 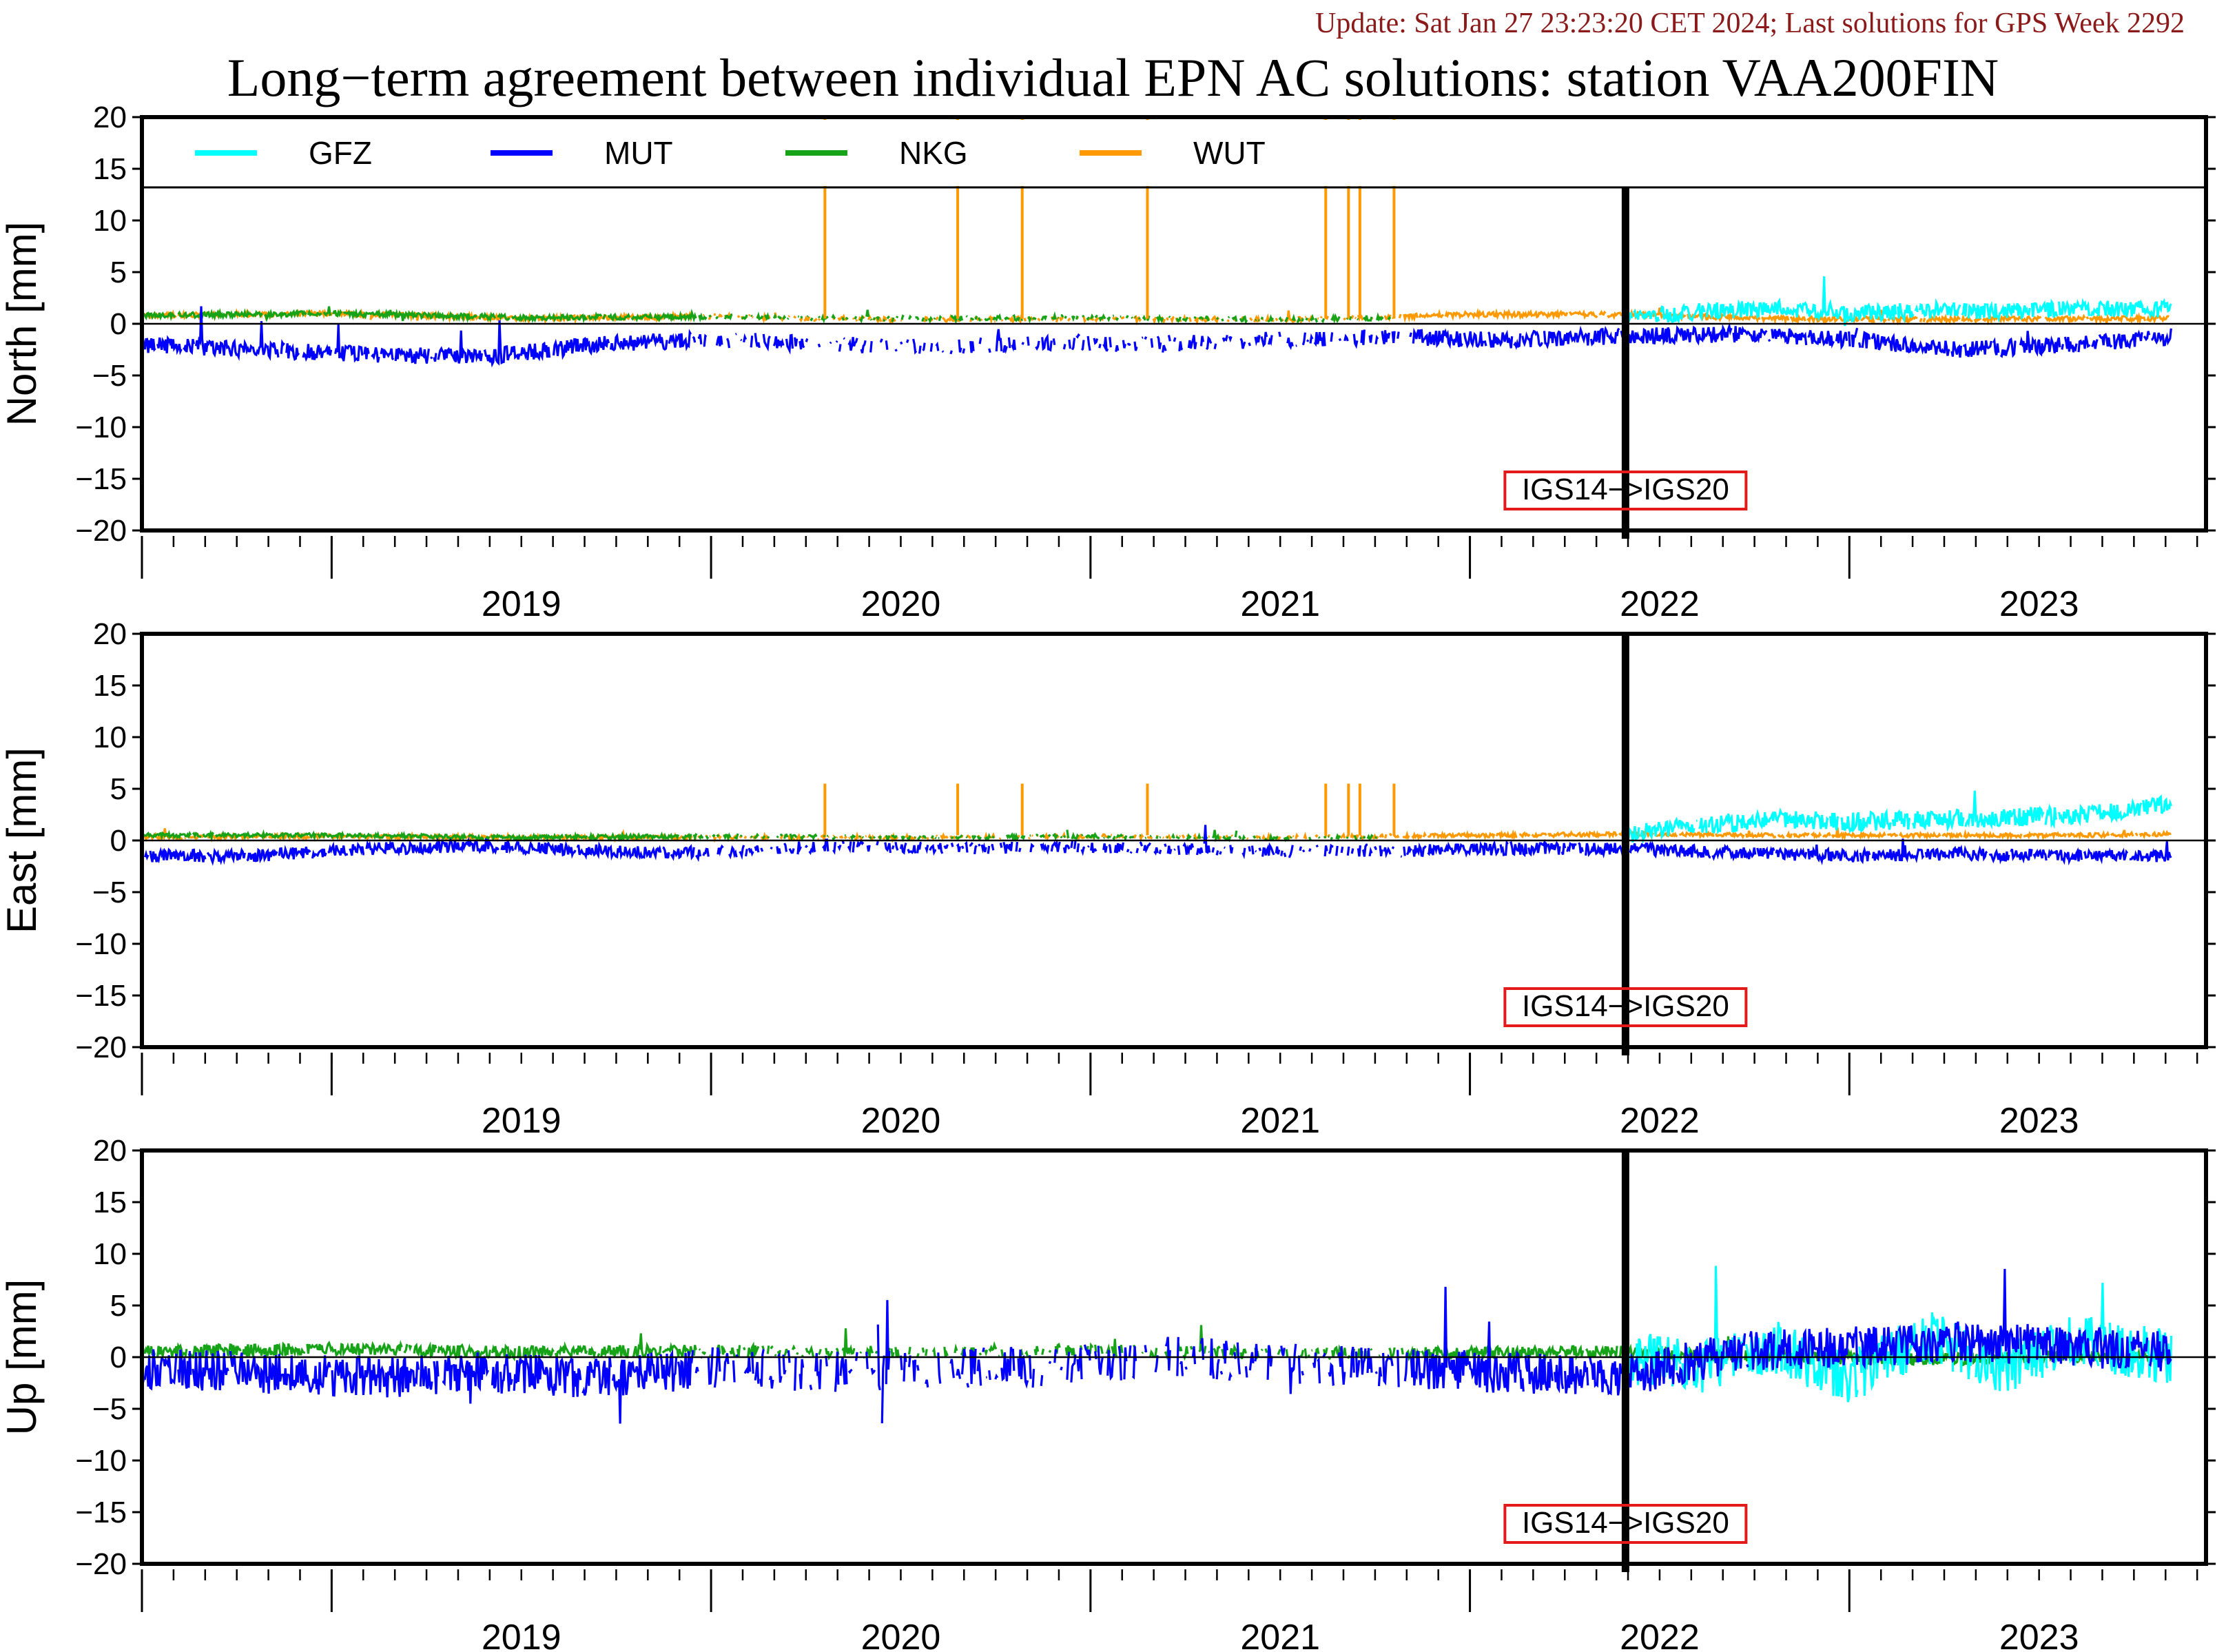 What do you see at coordinates (22, 324) in the screenshot?
I see `y-axis-title: North [mm]` at bounding box center [22, 324].